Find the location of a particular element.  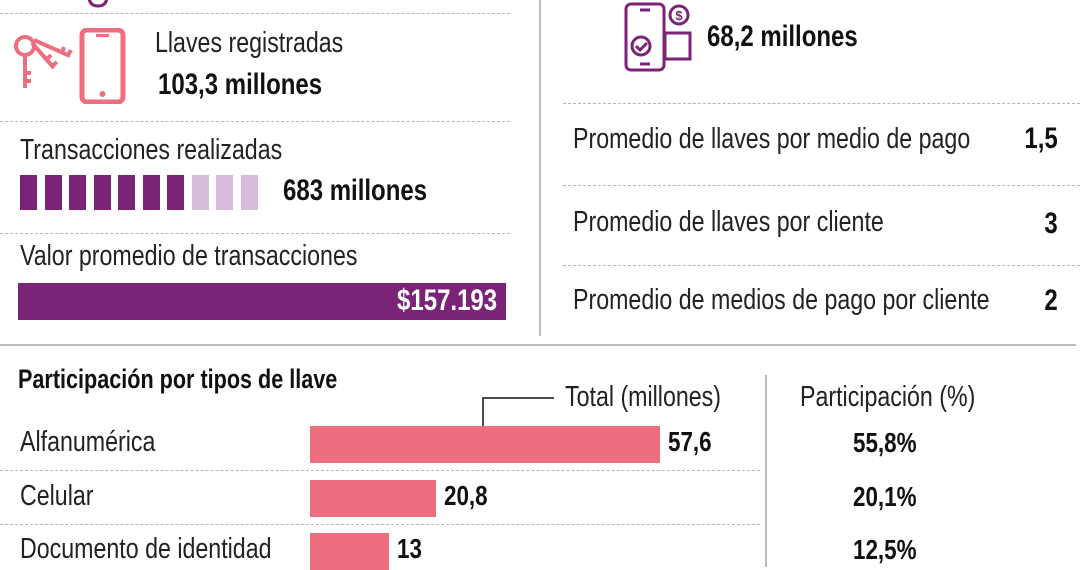

category-label: Alfanumérica is located at coordinates (88, 442).